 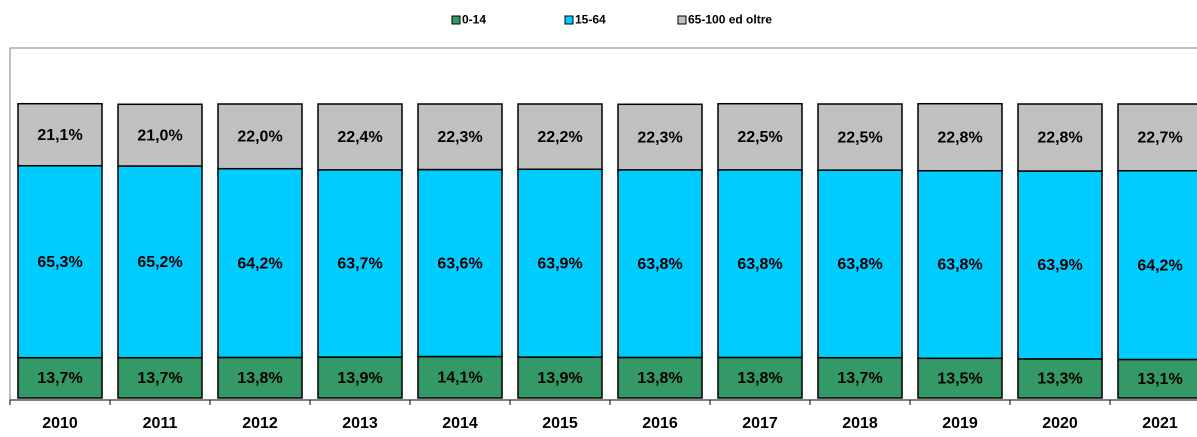 I want to click on data-label: 65,3%, so click(x=59, y=262).